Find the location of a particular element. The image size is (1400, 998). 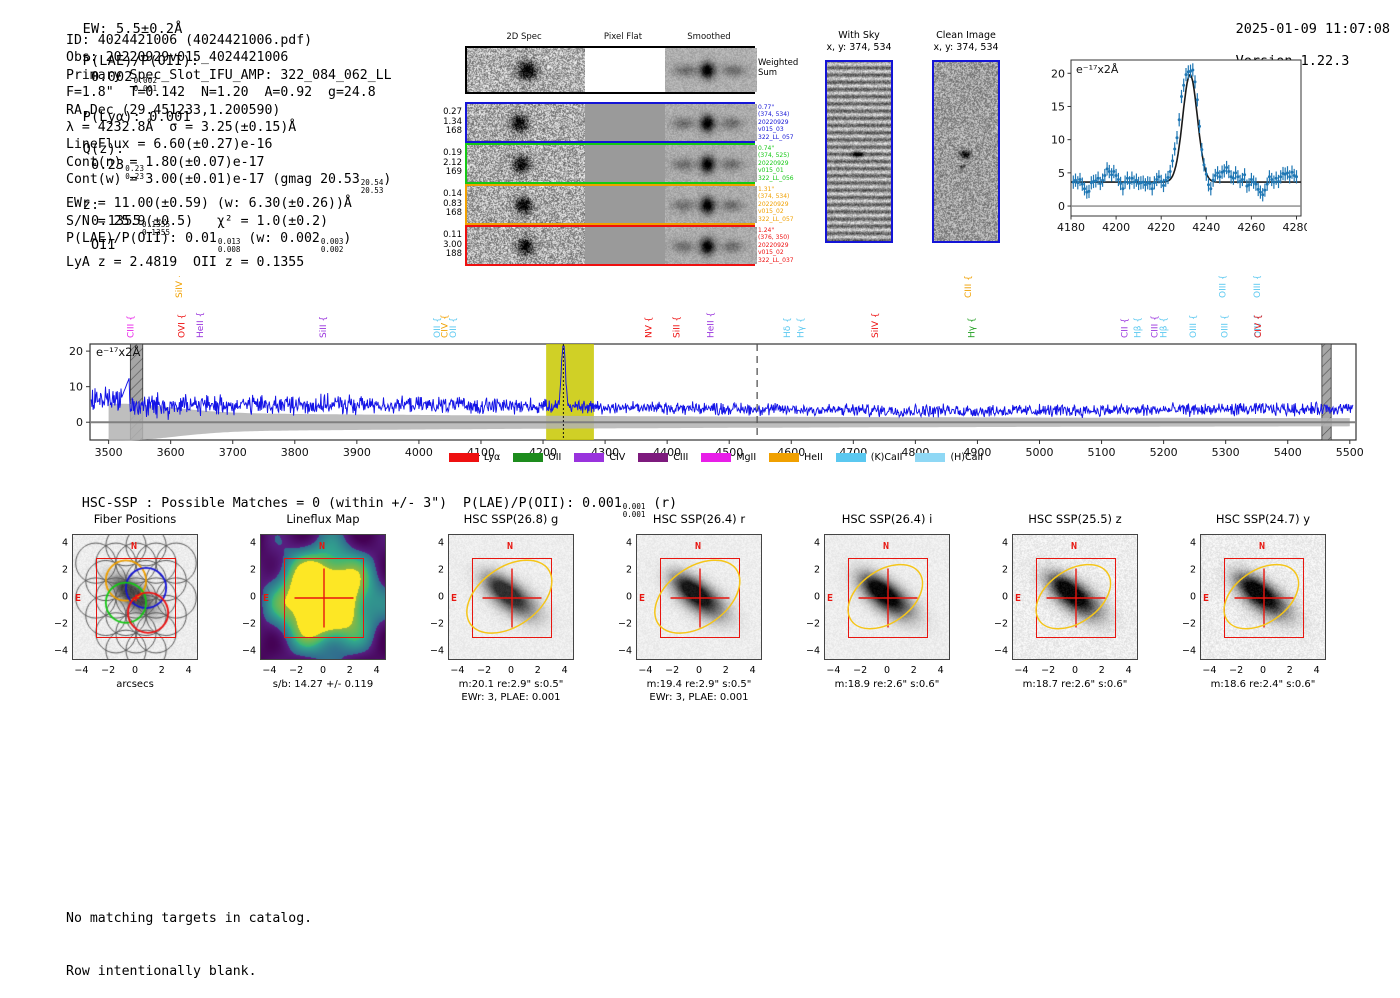

svg-text: HeII { is located at coordinates (201, 325).